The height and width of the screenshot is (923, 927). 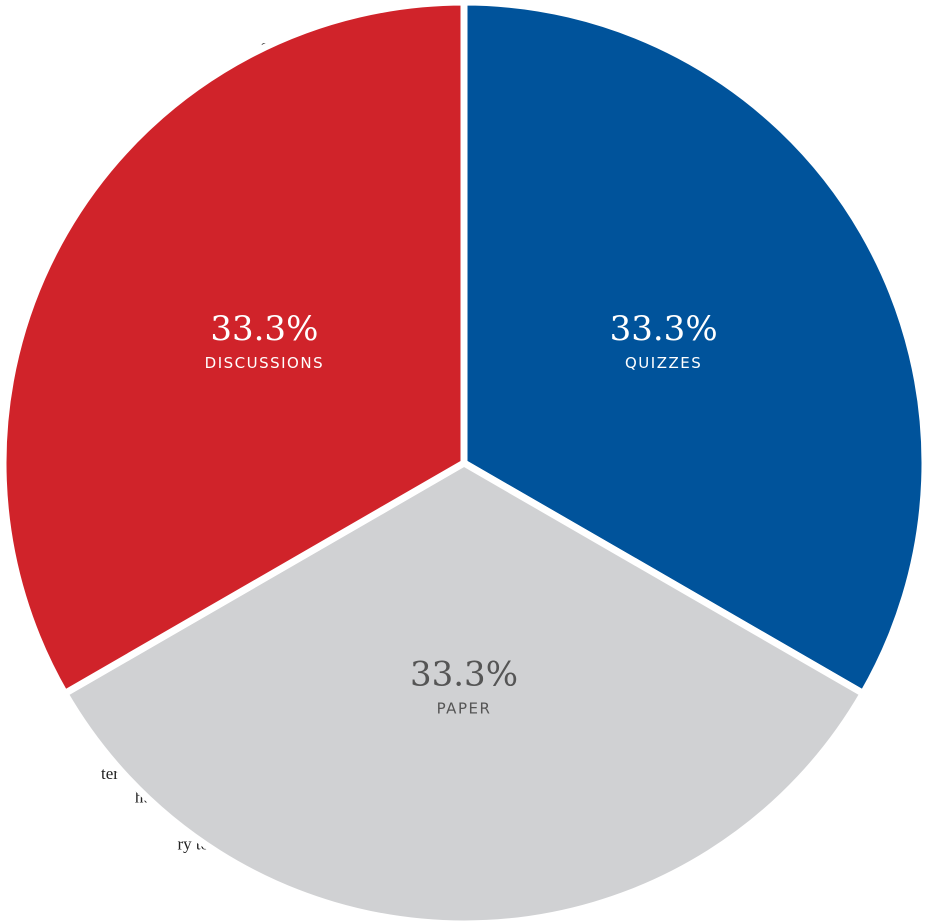 What do you see at coordinates (464, 709) in the screenshot?
I see `slice-category-label: PAPER` at bounding box center [464, 709].